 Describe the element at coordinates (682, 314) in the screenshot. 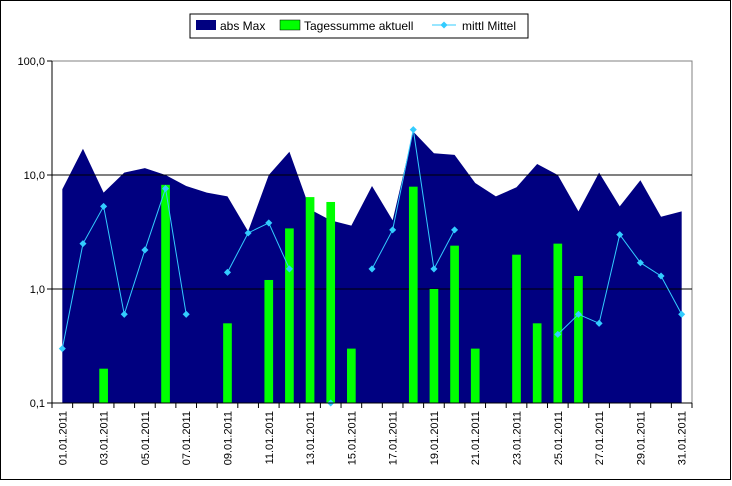

I see `point-mittl-mittel-31.01.2011` at that location.